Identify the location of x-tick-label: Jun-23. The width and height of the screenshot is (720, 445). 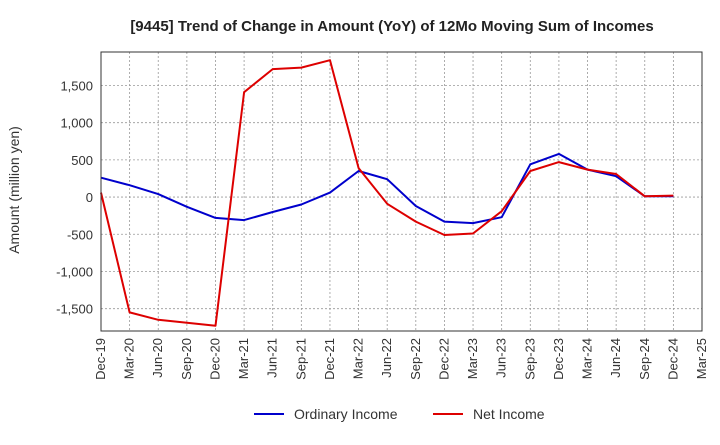
(501, 358).